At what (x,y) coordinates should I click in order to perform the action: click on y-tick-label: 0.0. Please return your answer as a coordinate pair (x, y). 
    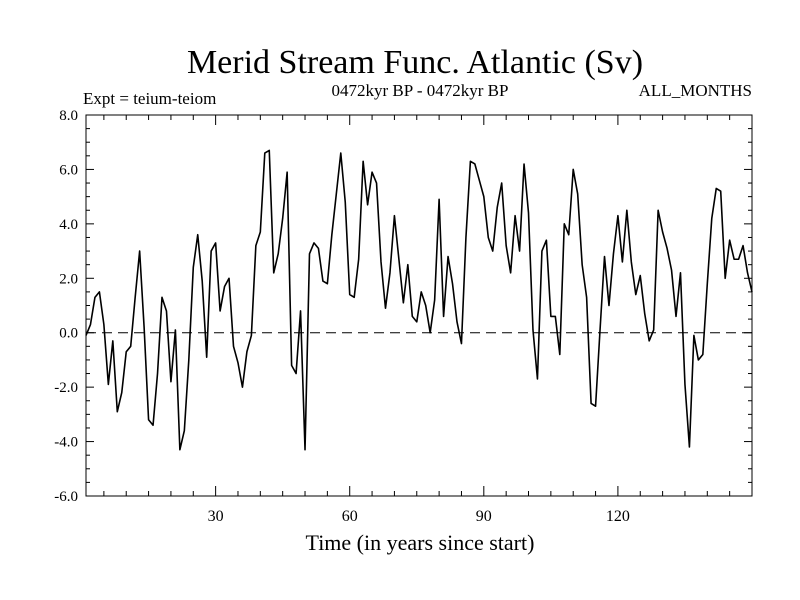
    Looking at the image, I should click on (68, 334).